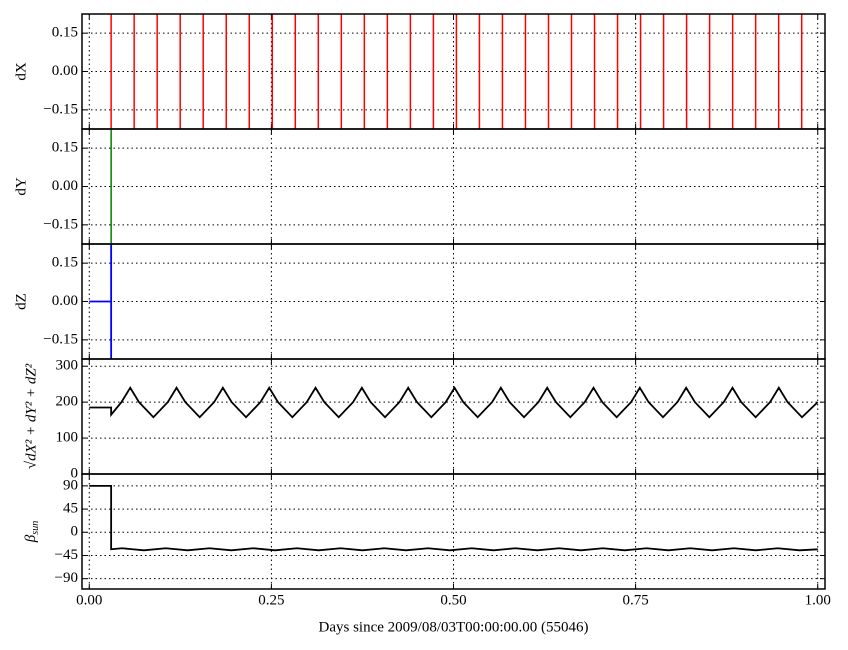 The height and width of the screenshot is (650, 848). What do you see at coordinates (67, 402) in the screenshot?
I see `y-tick-label: 200` at bounding box center [67, 402].